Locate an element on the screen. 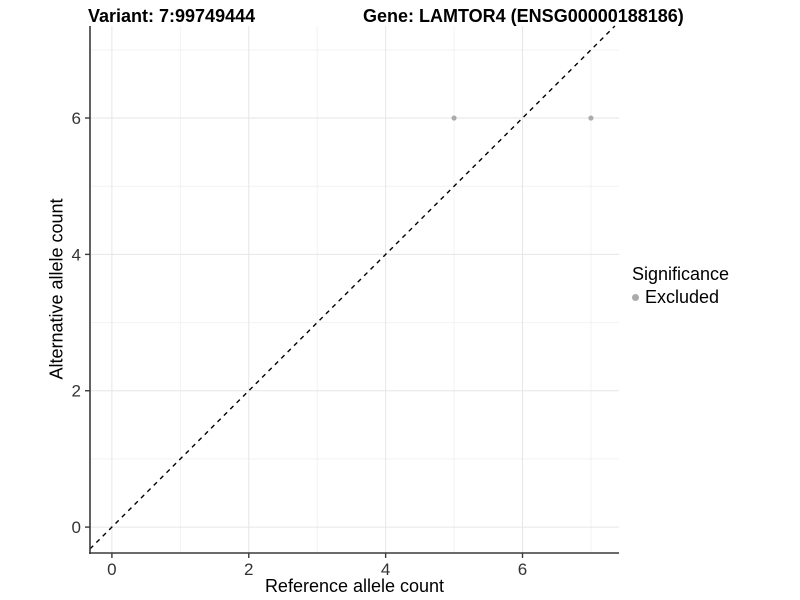 This screenshot has width=800, height=600. y-tick-label: 0 is located at coordinates (76, 527).